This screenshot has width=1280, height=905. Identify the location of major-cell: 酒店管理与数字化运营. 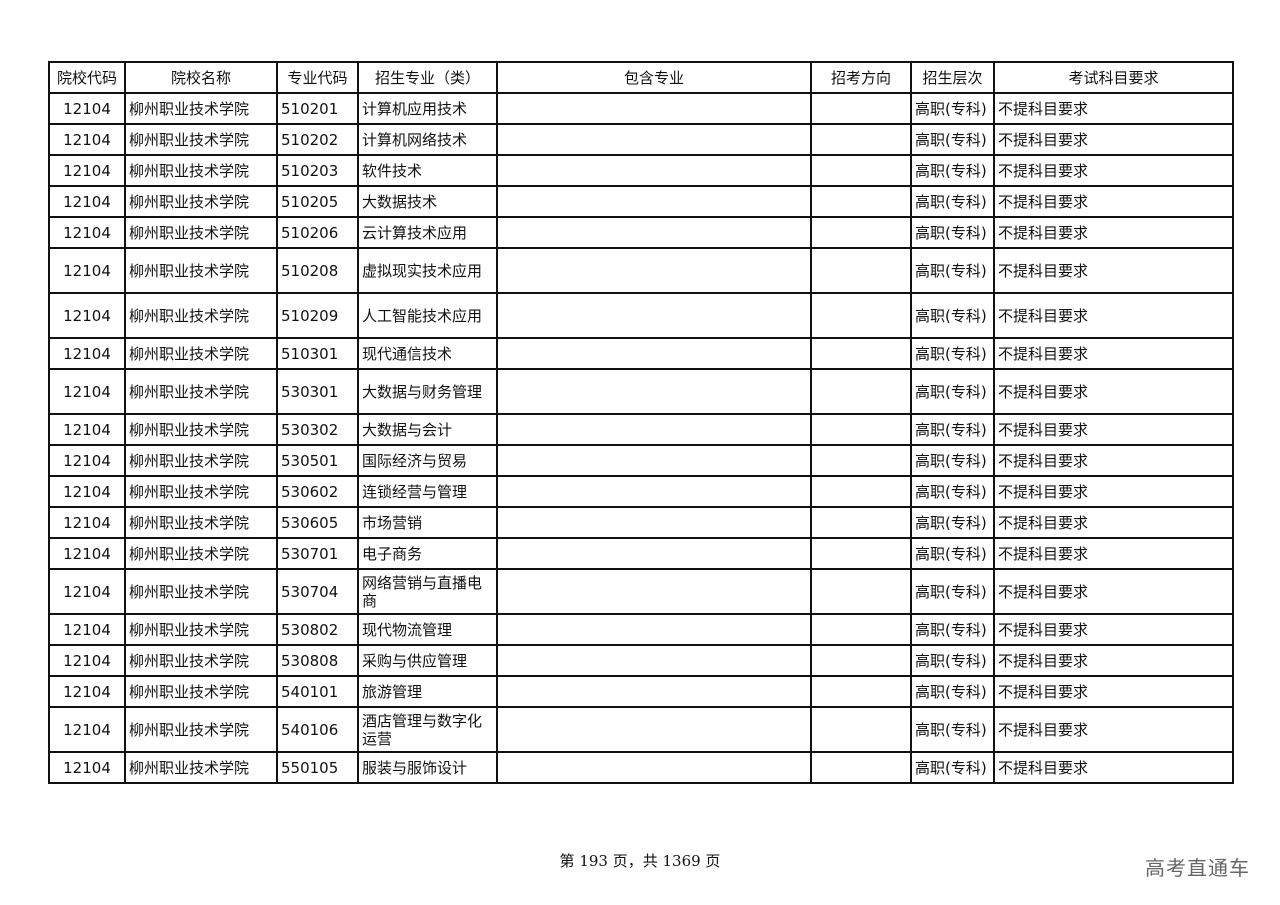
(427, 729).